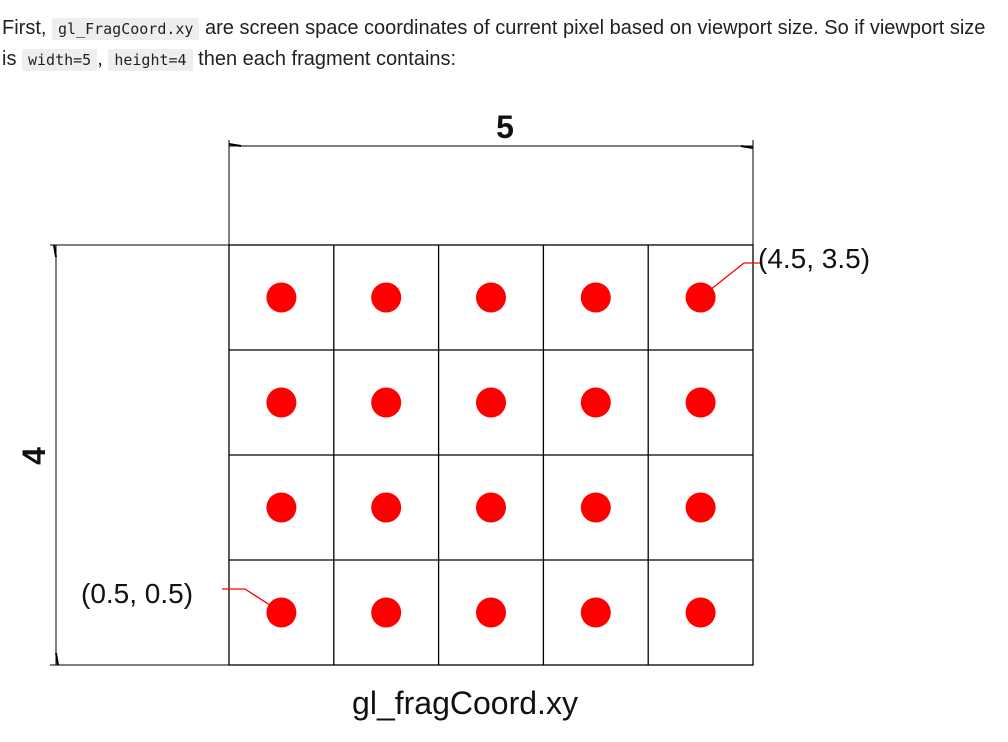 This screenshot has width=1008, height=742. What do you see at coordinates (57, 659) in the screenshot?
I see `height-tick-bottom` at bounding box center [57, 659].